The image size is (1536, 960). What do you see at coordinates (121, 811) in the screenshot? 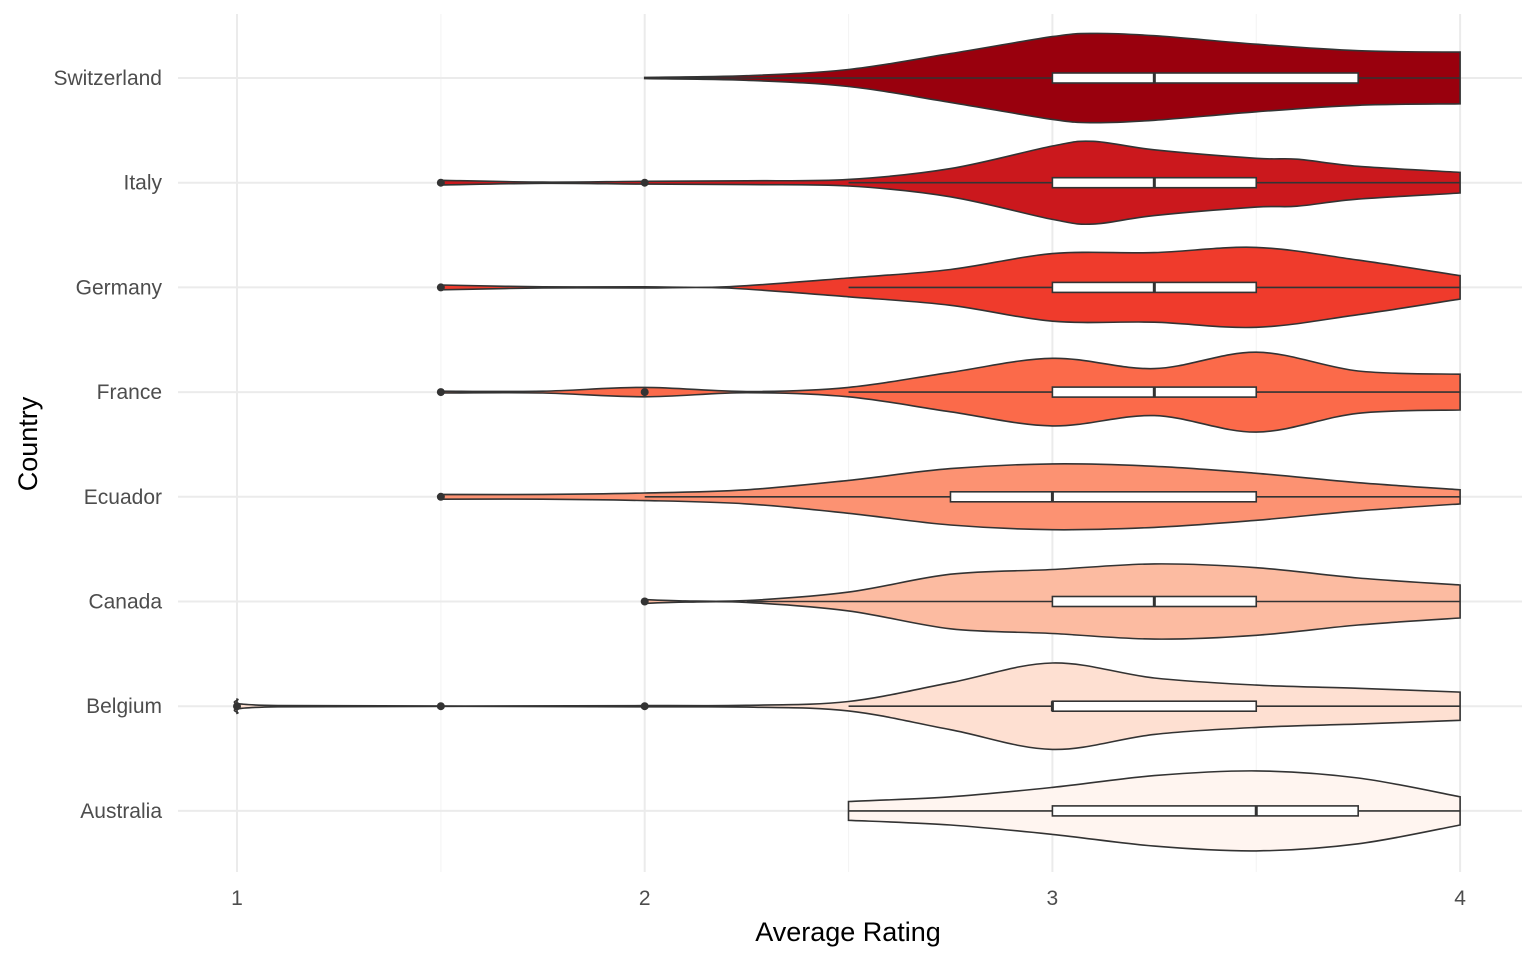
I see `y-tick-label: Australia` at bounding box center [121, 811].